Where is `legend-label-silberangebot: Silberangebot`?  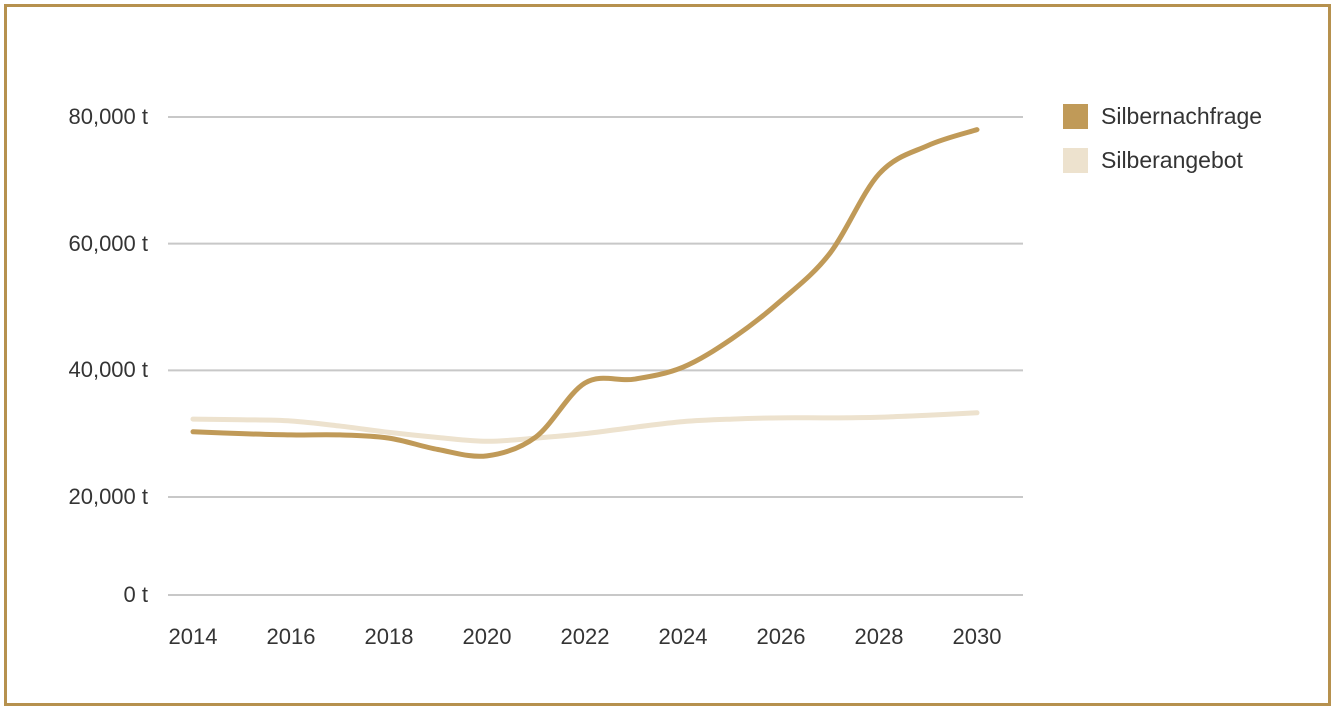
legend-label-silberangebot: Silberangebot is located at coordinates (1172, 160).